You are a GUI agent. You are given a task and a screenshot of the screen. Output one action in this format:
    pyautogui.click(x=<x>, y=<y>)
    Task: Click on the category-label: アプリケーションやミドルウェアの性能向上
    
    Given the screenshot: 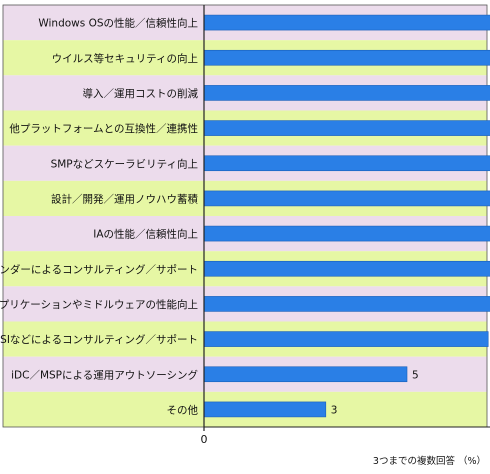 What is the action you would take?
    pyautogui.click(x=99, y=304)
    